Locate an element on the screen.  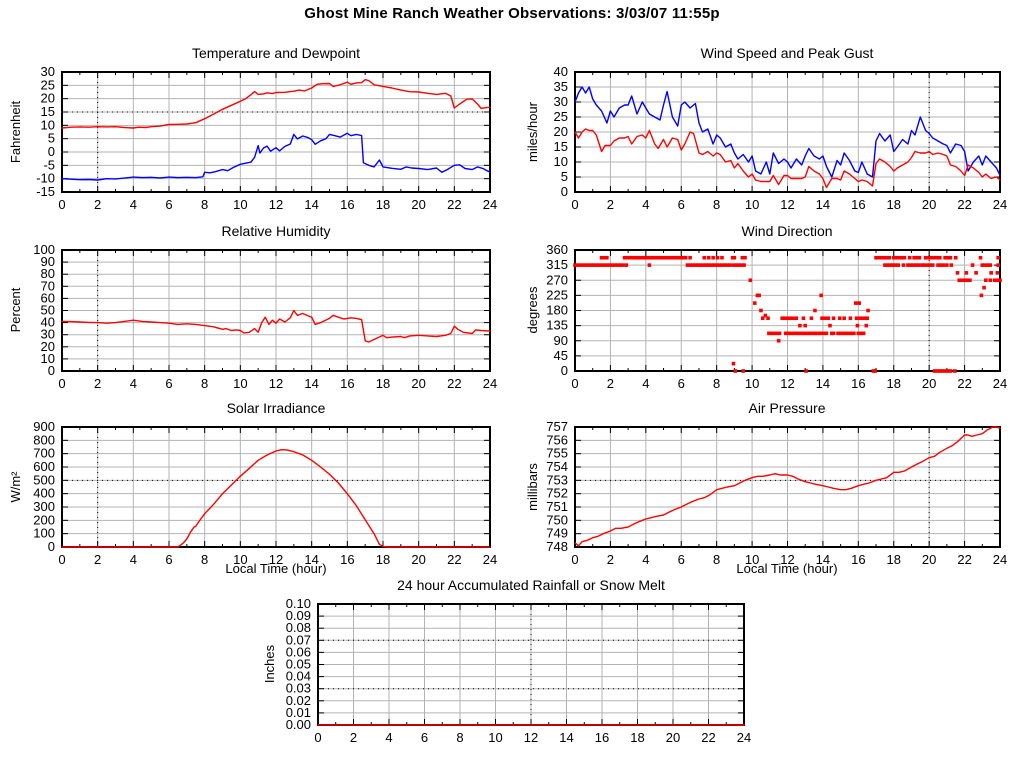
y-tick-label: 10 is located at coordinates (561, 161).